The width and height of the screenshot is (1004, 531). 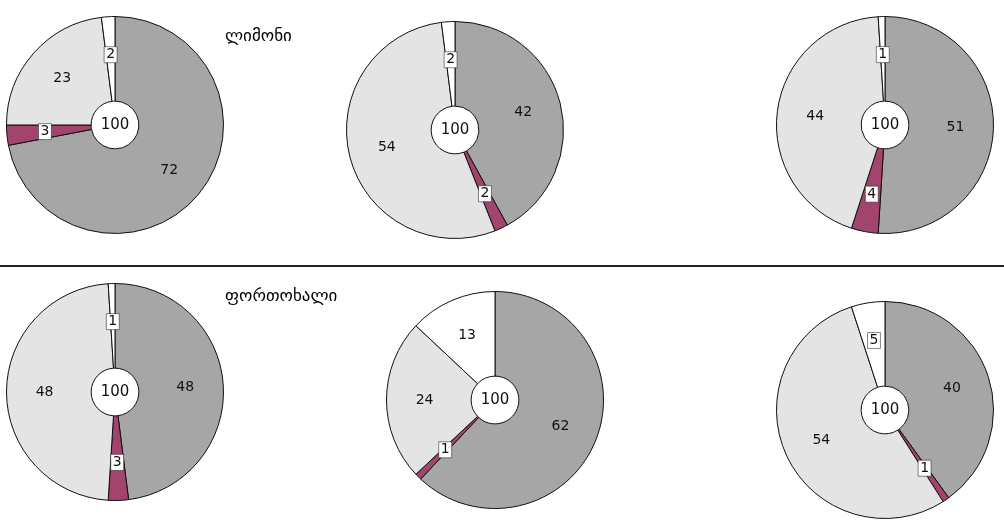 I want to click on data-label: 13, so click(x=467, y=334).